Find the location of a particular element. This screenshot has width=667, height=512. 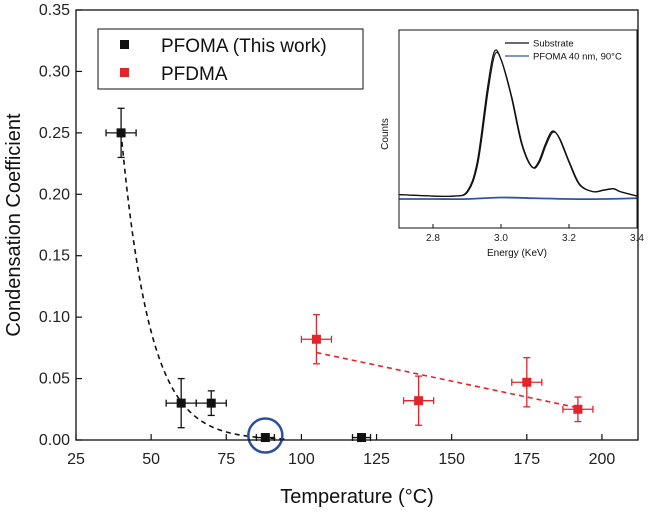

legend-marker-pfdma is located at coordinates (124, 72).